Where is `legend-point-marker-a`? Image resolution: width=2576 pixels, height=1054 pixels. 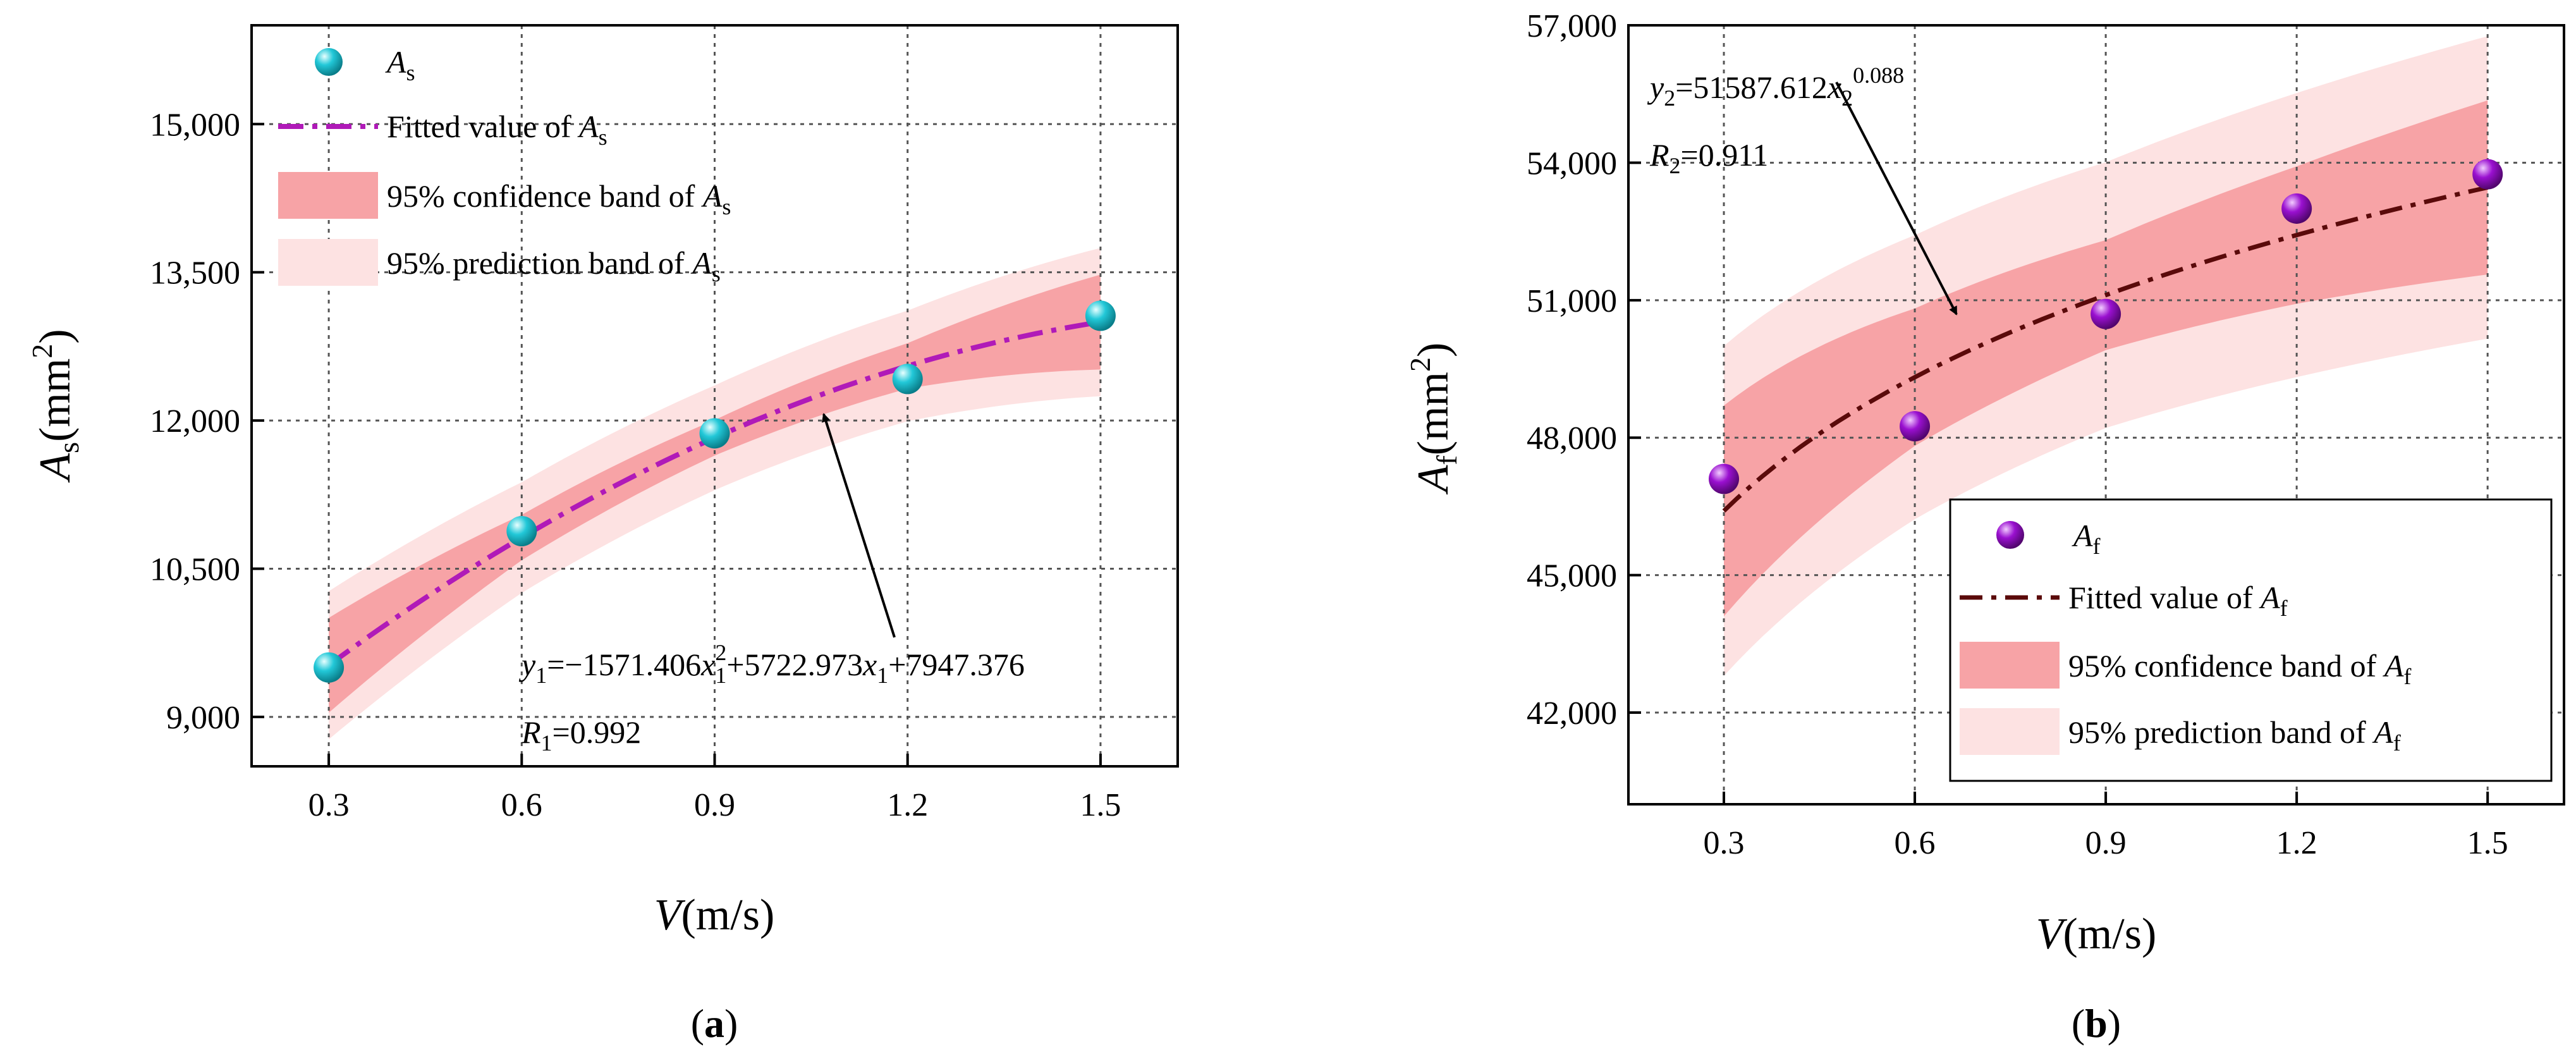 legend-point-marker-a is located at coordinates (329, 62).